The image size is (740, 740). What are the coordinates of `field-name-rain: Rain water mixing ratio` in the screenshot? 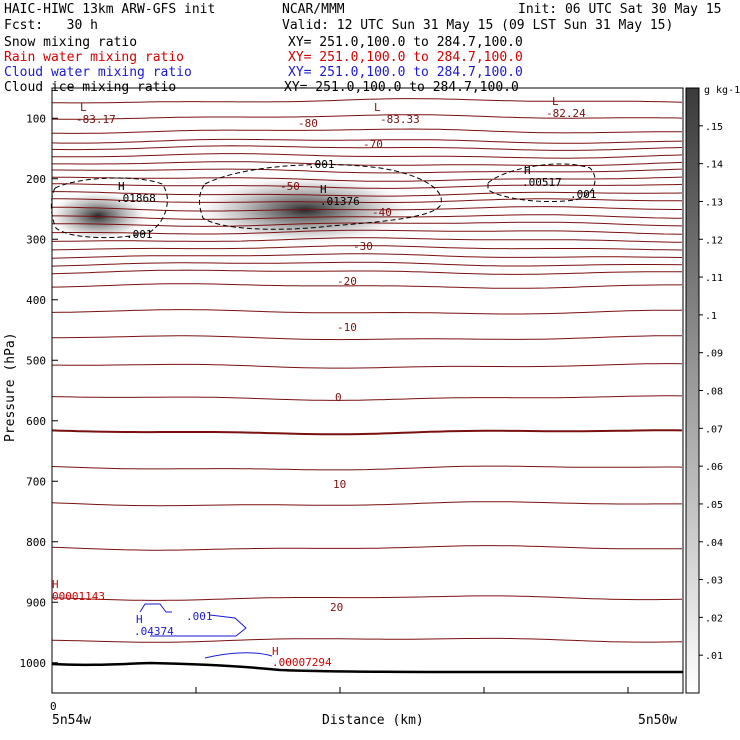 It's located at (94, 57).